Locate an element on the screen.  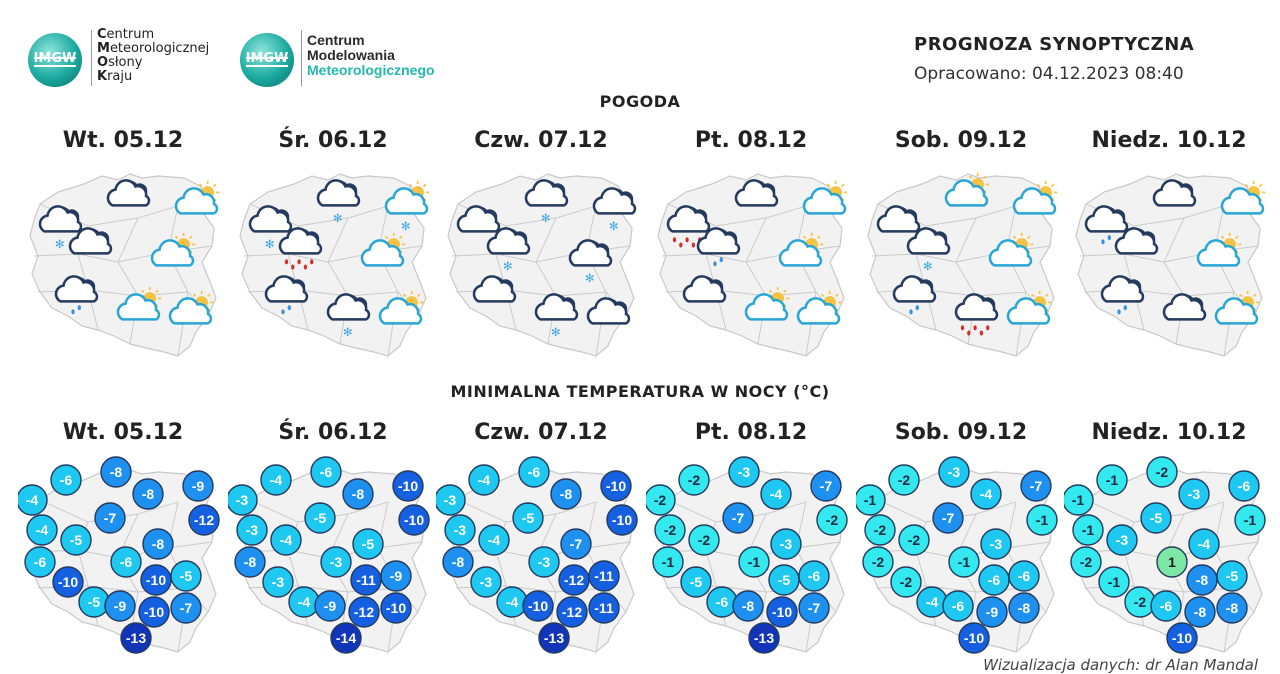
temperature-value: 1 is located at coordinates (1172, 562).